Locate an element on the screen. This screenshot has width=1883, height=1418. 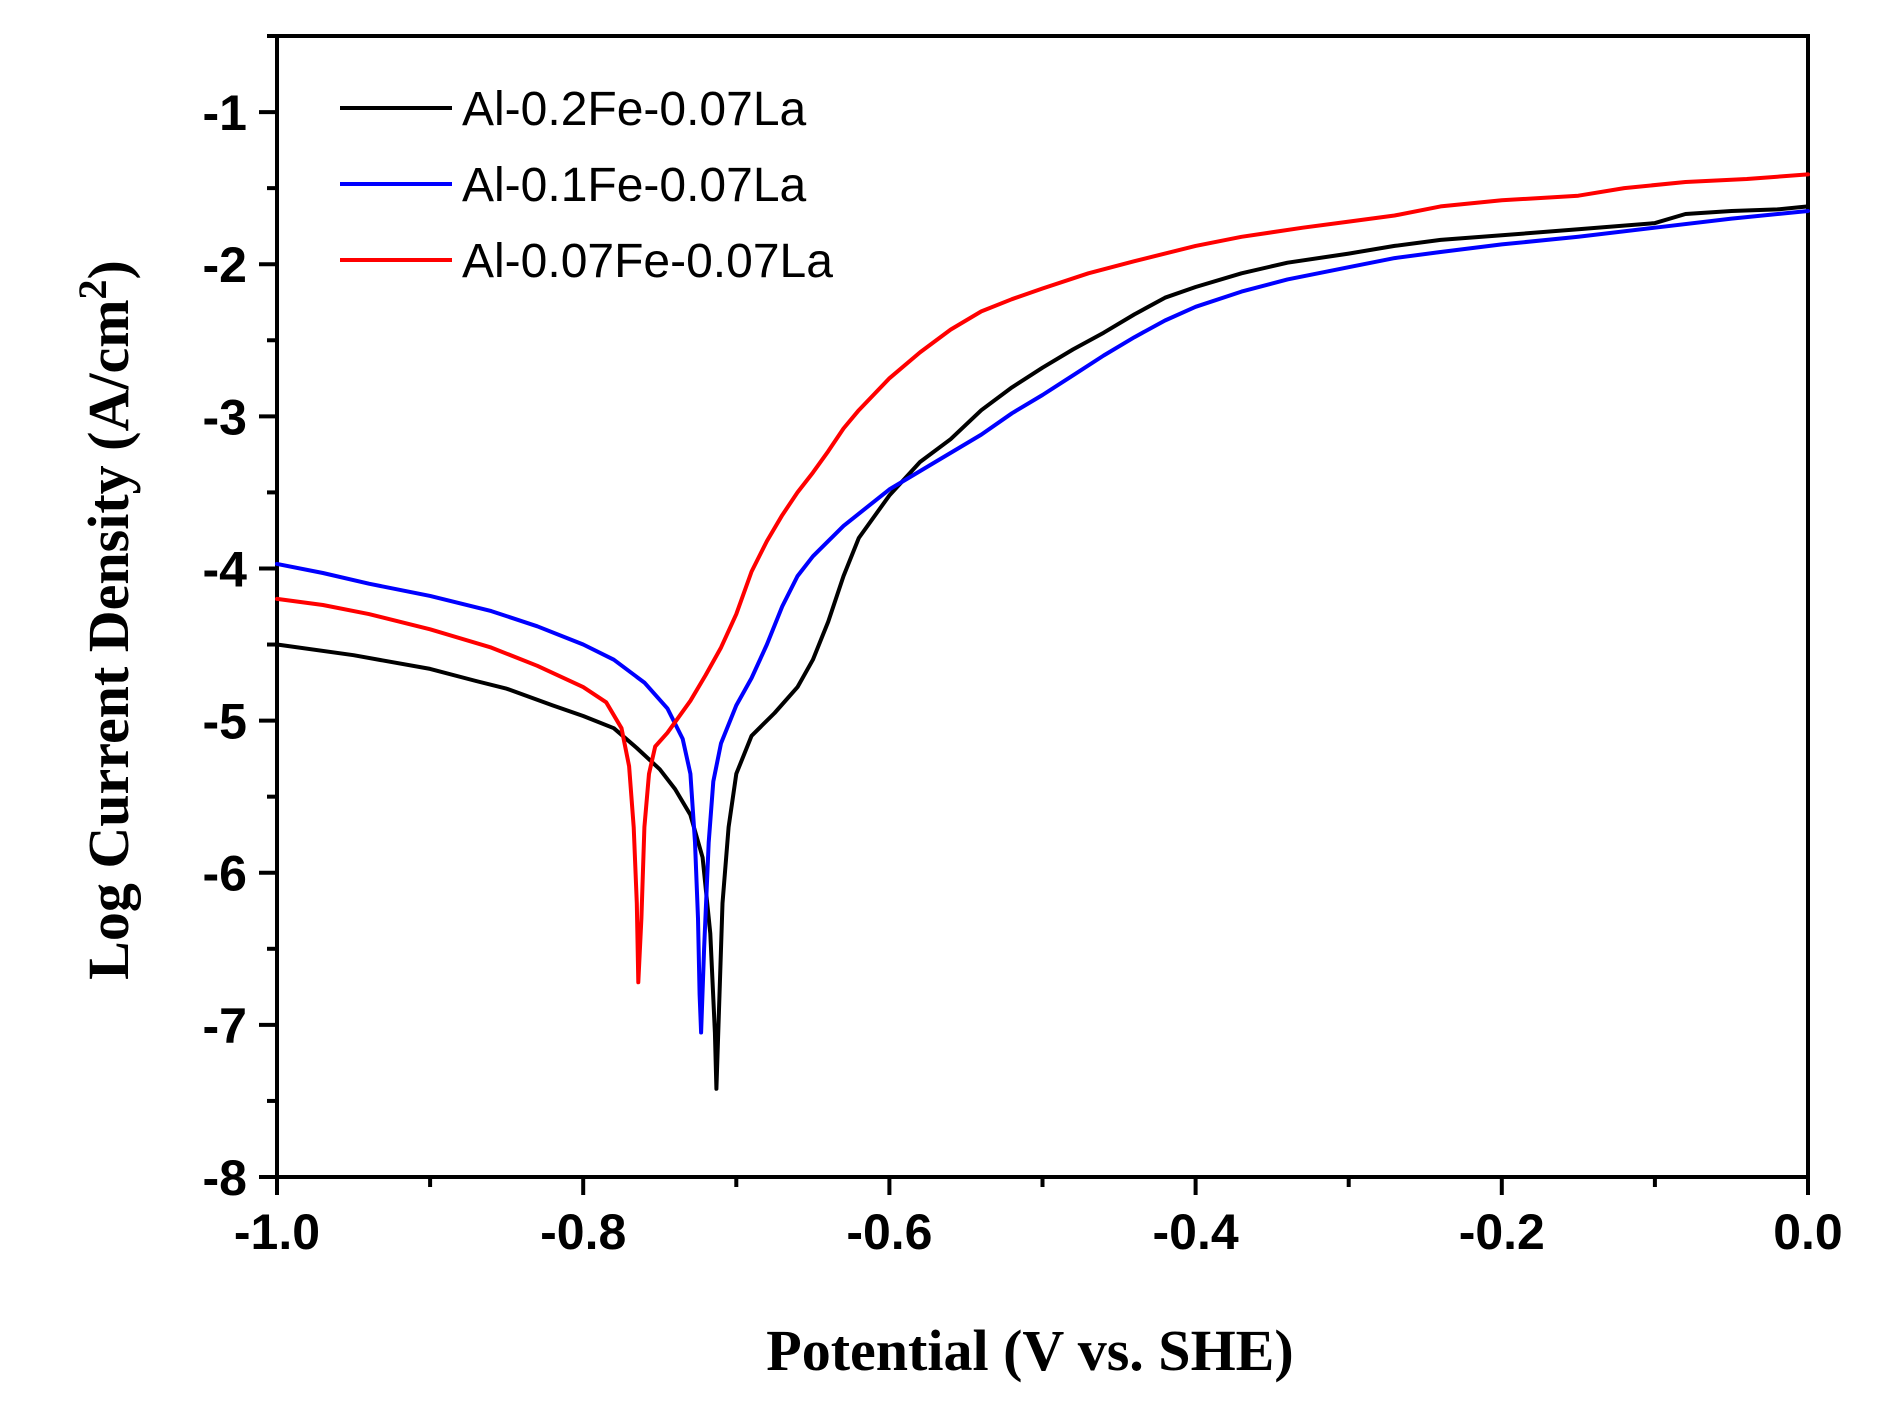
y-axis-title-close: ) is located at coordinates (108, 269).